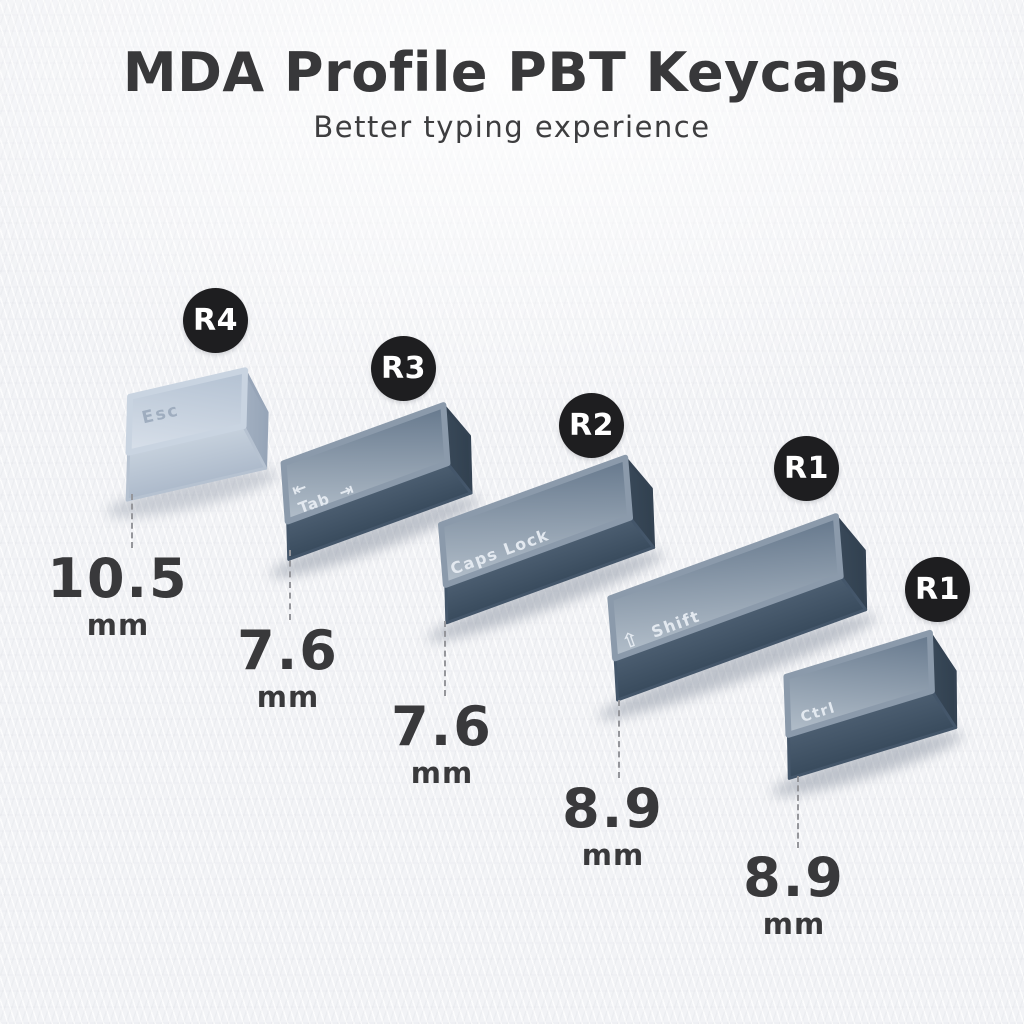 This screenshot has width=1024, height=1024. I want to click on dimension-line-shift, so click(619, 739).